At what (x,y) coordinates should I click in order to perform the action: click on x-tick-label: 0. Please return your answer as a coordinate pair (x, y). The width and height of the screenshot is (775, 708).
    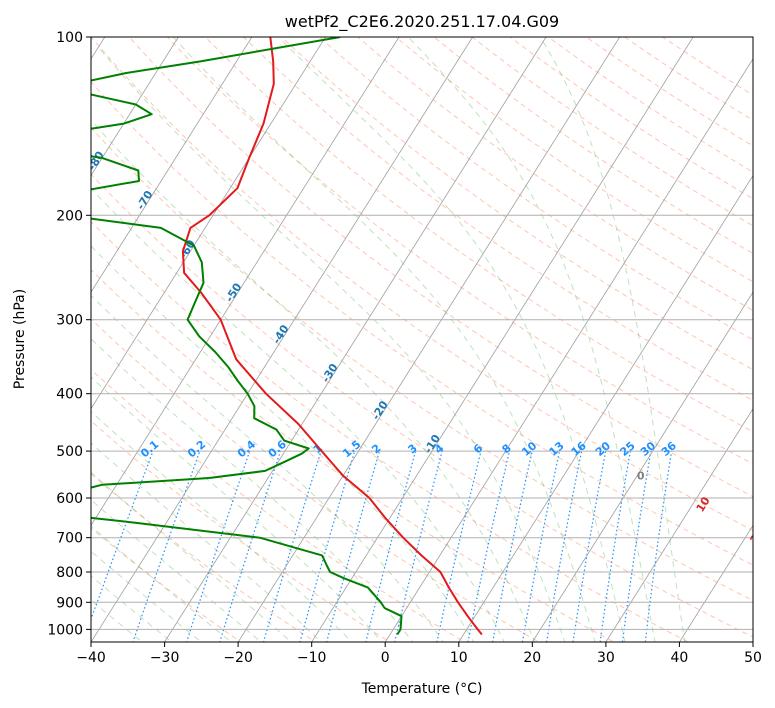
    Looking at the image, I should click on (385, 658).